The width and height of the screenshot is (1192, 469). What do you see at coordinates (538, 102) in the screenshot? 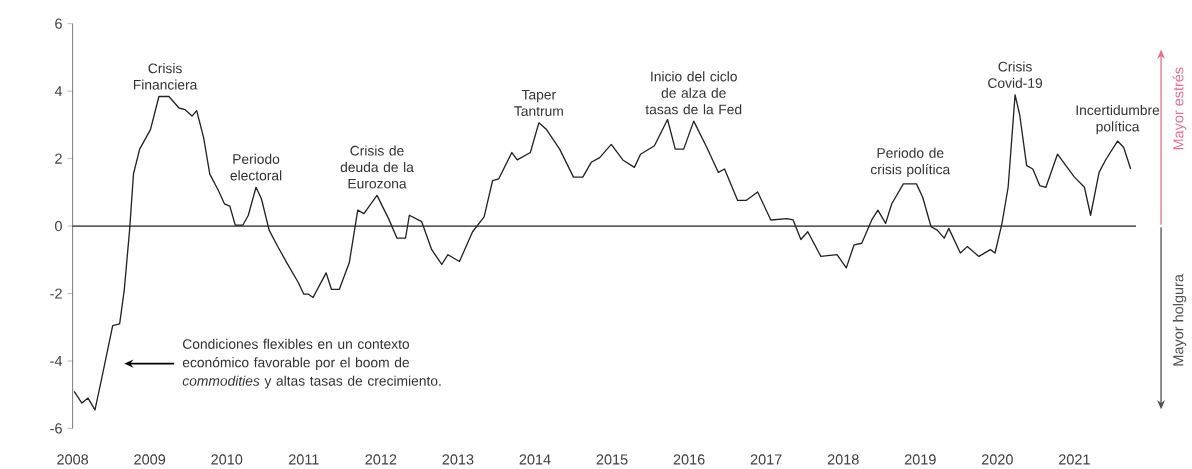
I see `annotation: Taper Tantrum` at bounding box center [538, 102].